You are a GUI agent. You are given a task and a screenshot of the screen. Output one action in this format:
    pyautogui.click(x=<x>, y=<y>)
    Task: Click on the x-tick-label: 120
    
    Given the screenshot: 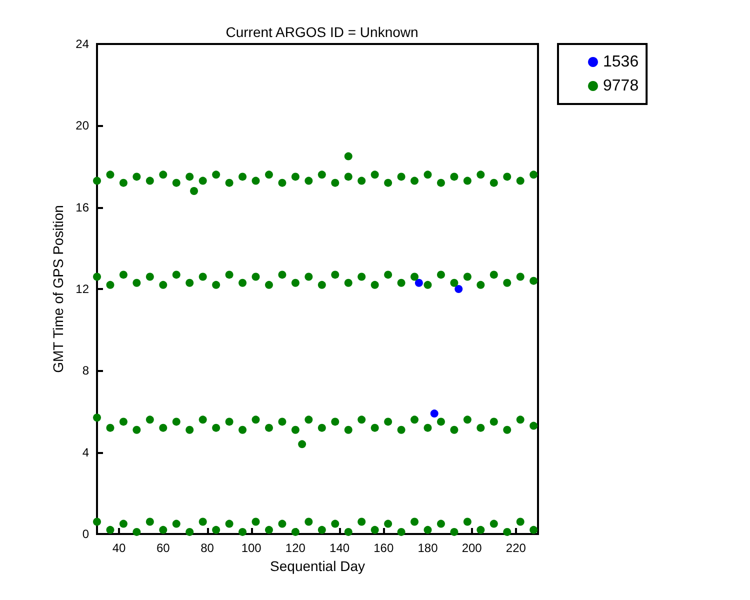 What is the action you would take?
    pyautogui.click(x=295, y=548)
    